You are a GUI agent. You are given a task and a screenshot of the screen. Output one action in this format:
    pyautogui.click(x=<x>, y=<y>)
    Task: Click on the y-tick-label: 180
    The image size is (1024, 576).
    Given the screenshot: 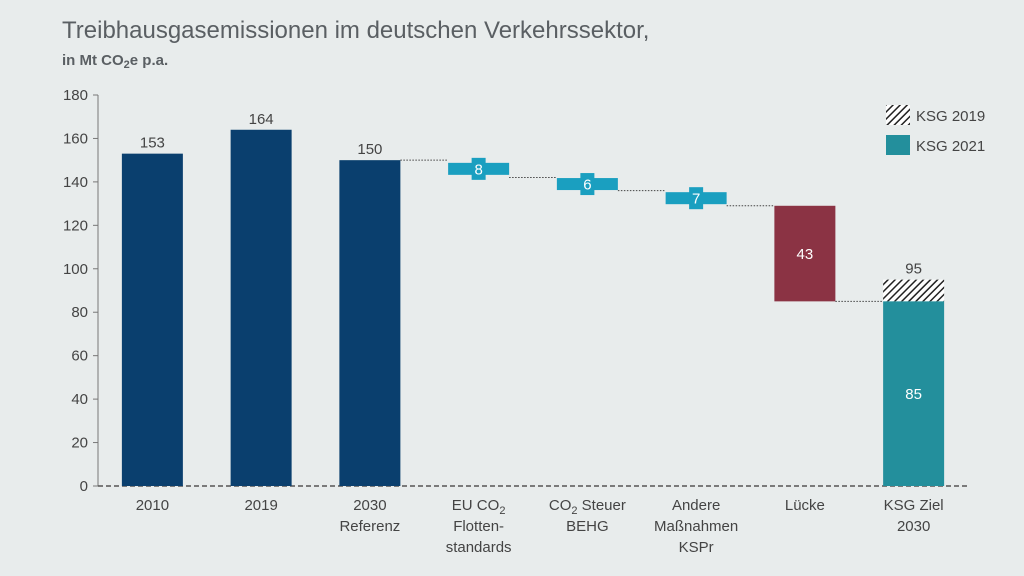 What is the action you would take?
    pyautogui.click(x=75, y=95)
    